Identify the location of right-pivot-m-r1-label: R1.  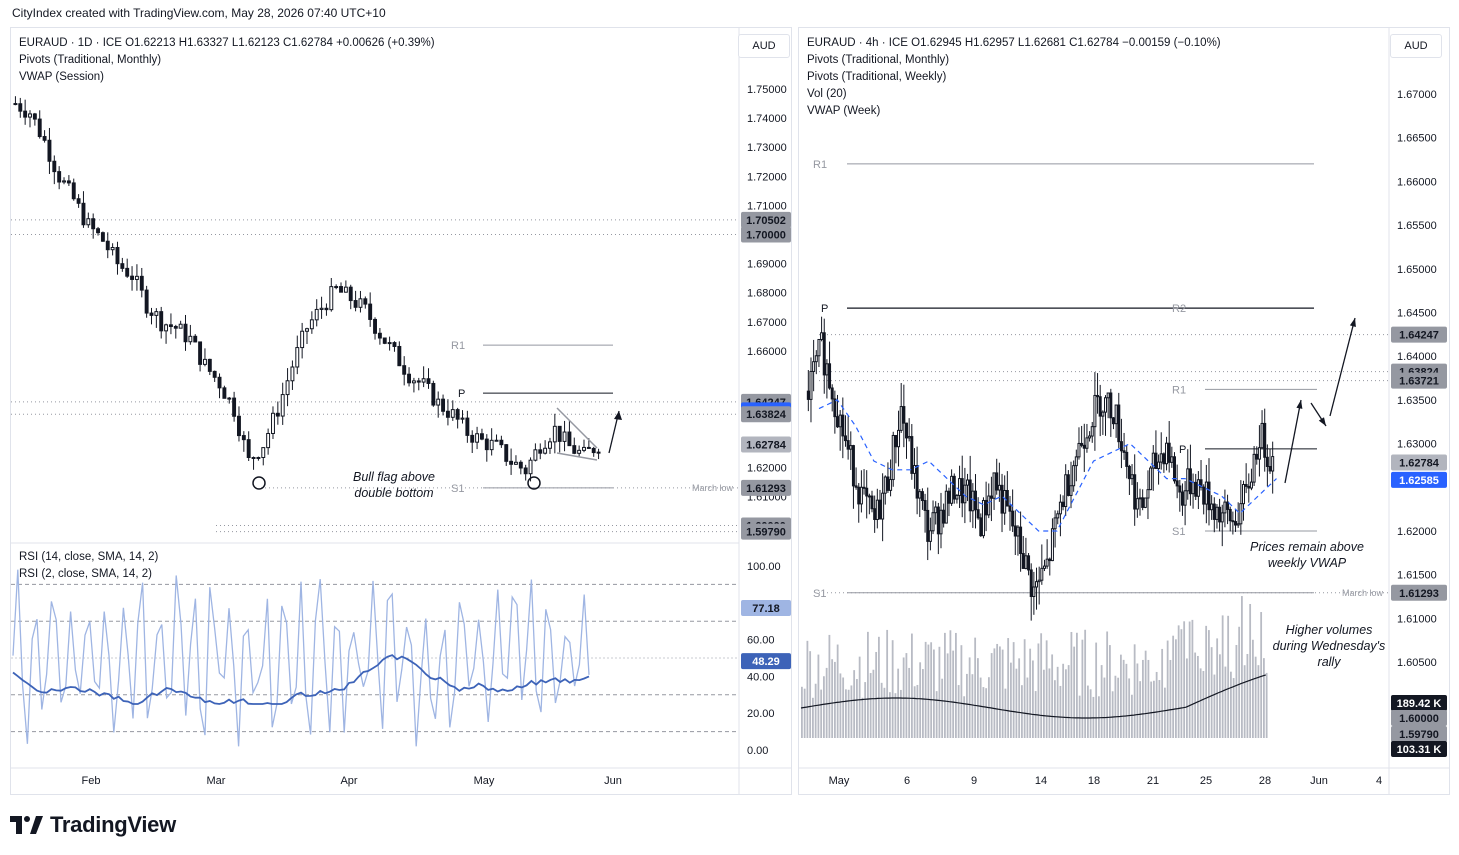
(820, 165).